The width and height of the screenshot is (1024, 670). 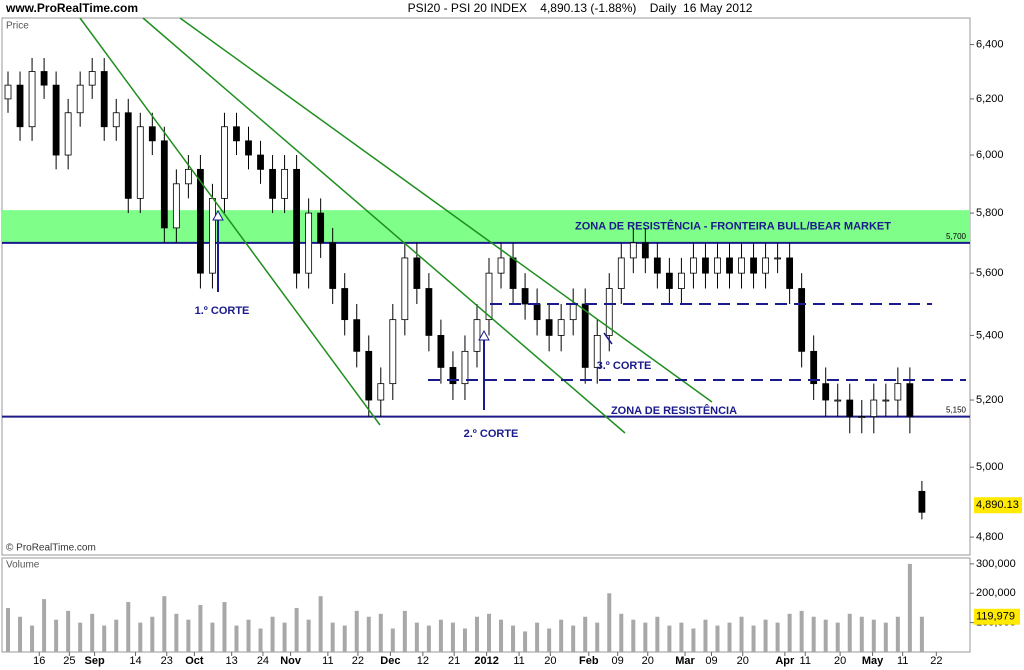 I want to click on x-tick-label: 21, so click(x=454, y=661).